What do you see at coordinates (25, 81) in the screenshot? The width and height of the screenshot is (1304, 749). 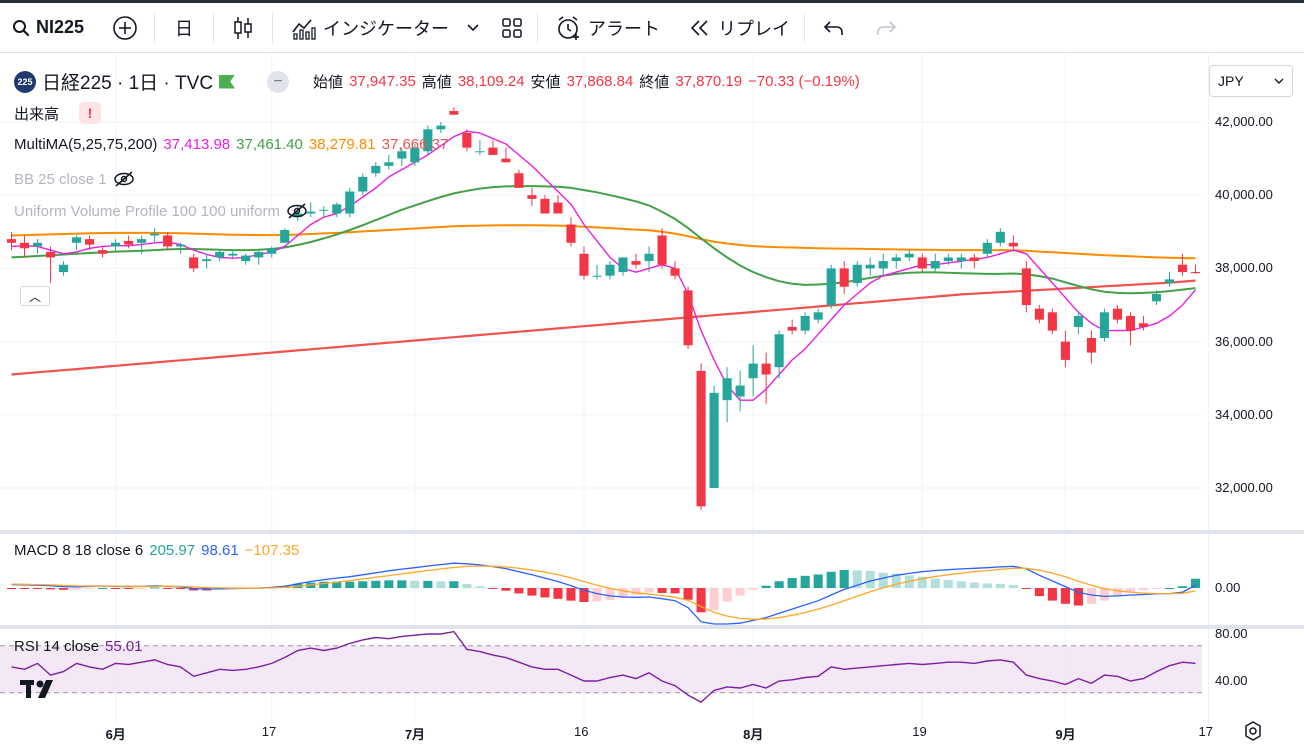 I see `symbol-badge: 225` at bounding box center [25, 81].